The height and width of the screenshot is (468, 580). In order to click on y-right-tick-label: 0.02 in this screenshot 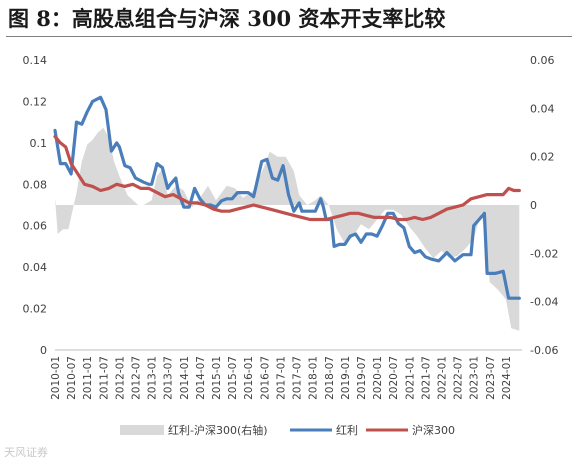, I will do `click(542, 157)`.